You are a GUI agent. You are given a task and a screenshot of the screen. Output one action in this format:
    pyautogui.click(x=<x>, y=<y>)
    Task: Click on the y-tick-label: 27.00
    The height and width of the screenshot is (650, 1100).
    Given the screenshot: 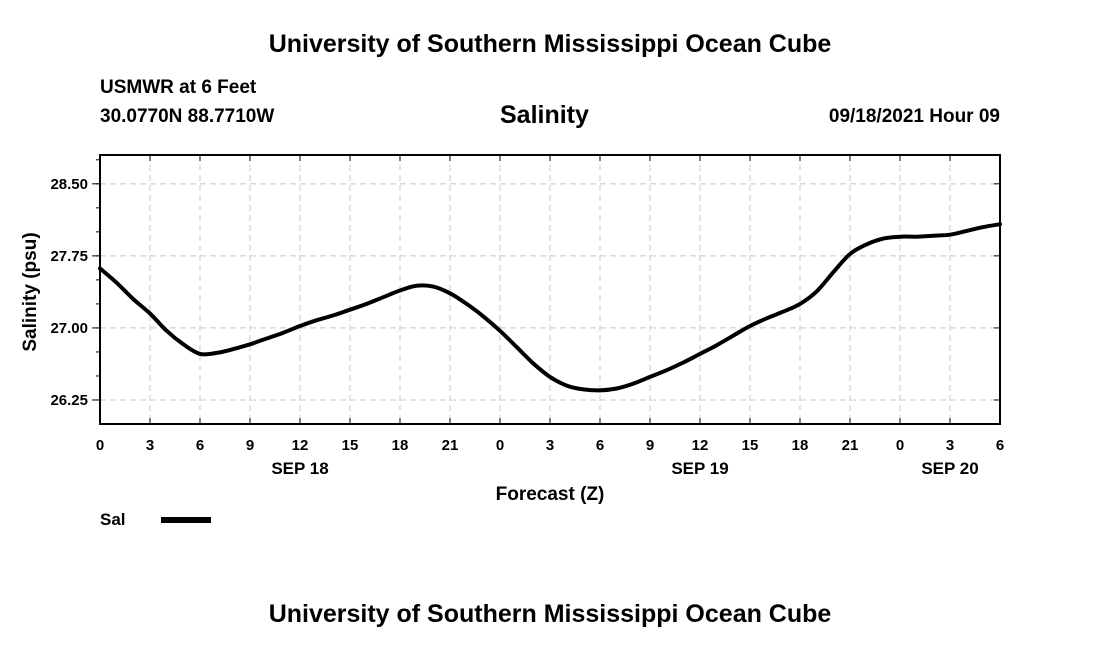 What is the action you would take?
    pyautogui.click(x=69, y=328)
    